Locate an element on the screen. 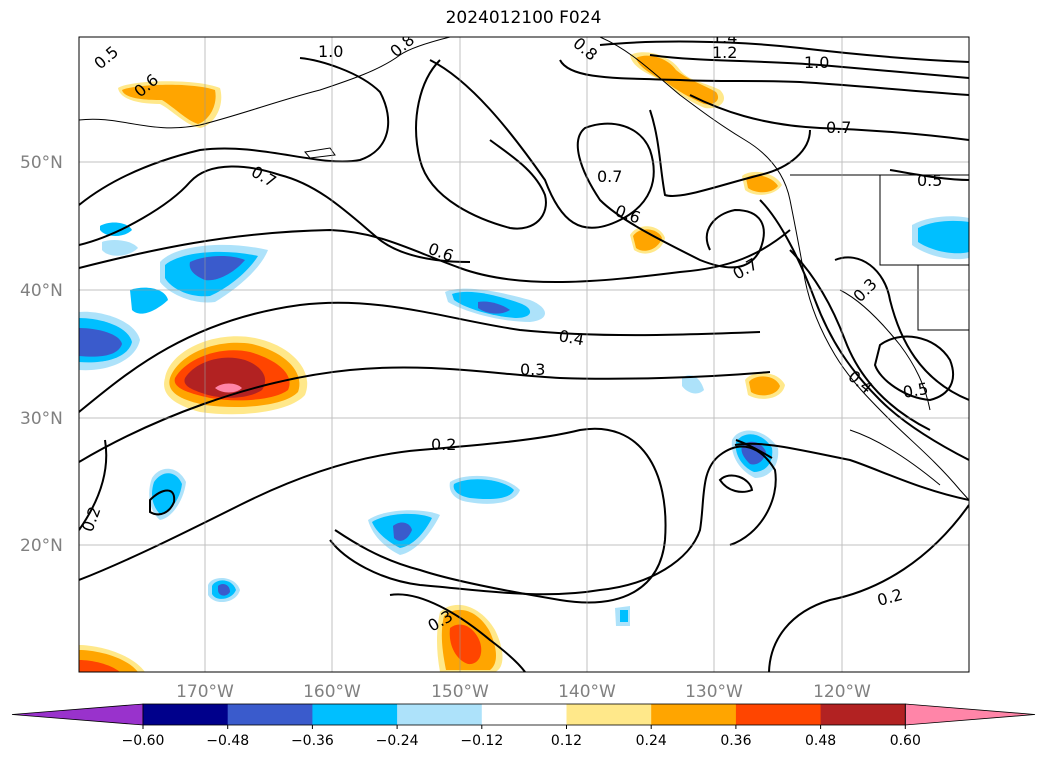 Image resolution: width=1047 pixels, height=765 pixels. colorbar-tick-label: 0.24 is located at coordinates (651, 741).